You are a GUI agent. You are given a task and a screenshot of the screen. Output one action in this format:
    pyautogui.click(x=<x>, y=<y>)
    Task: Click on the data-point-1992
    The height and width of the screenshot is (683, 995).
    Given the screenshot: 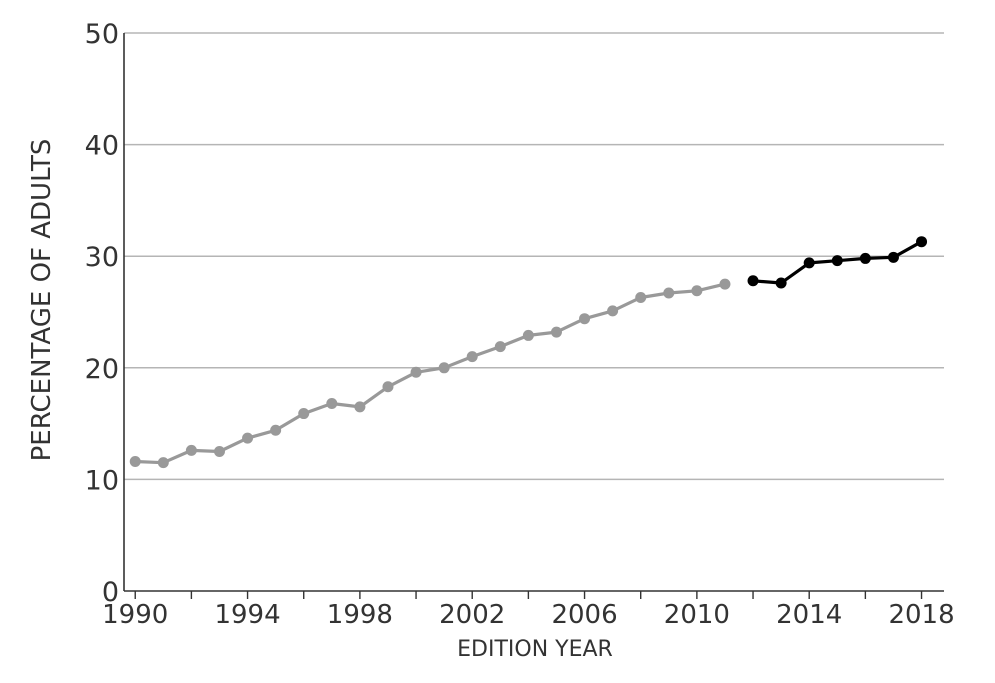 What is the action you would take?
    pyautogui.click(x=191, y=450)
    